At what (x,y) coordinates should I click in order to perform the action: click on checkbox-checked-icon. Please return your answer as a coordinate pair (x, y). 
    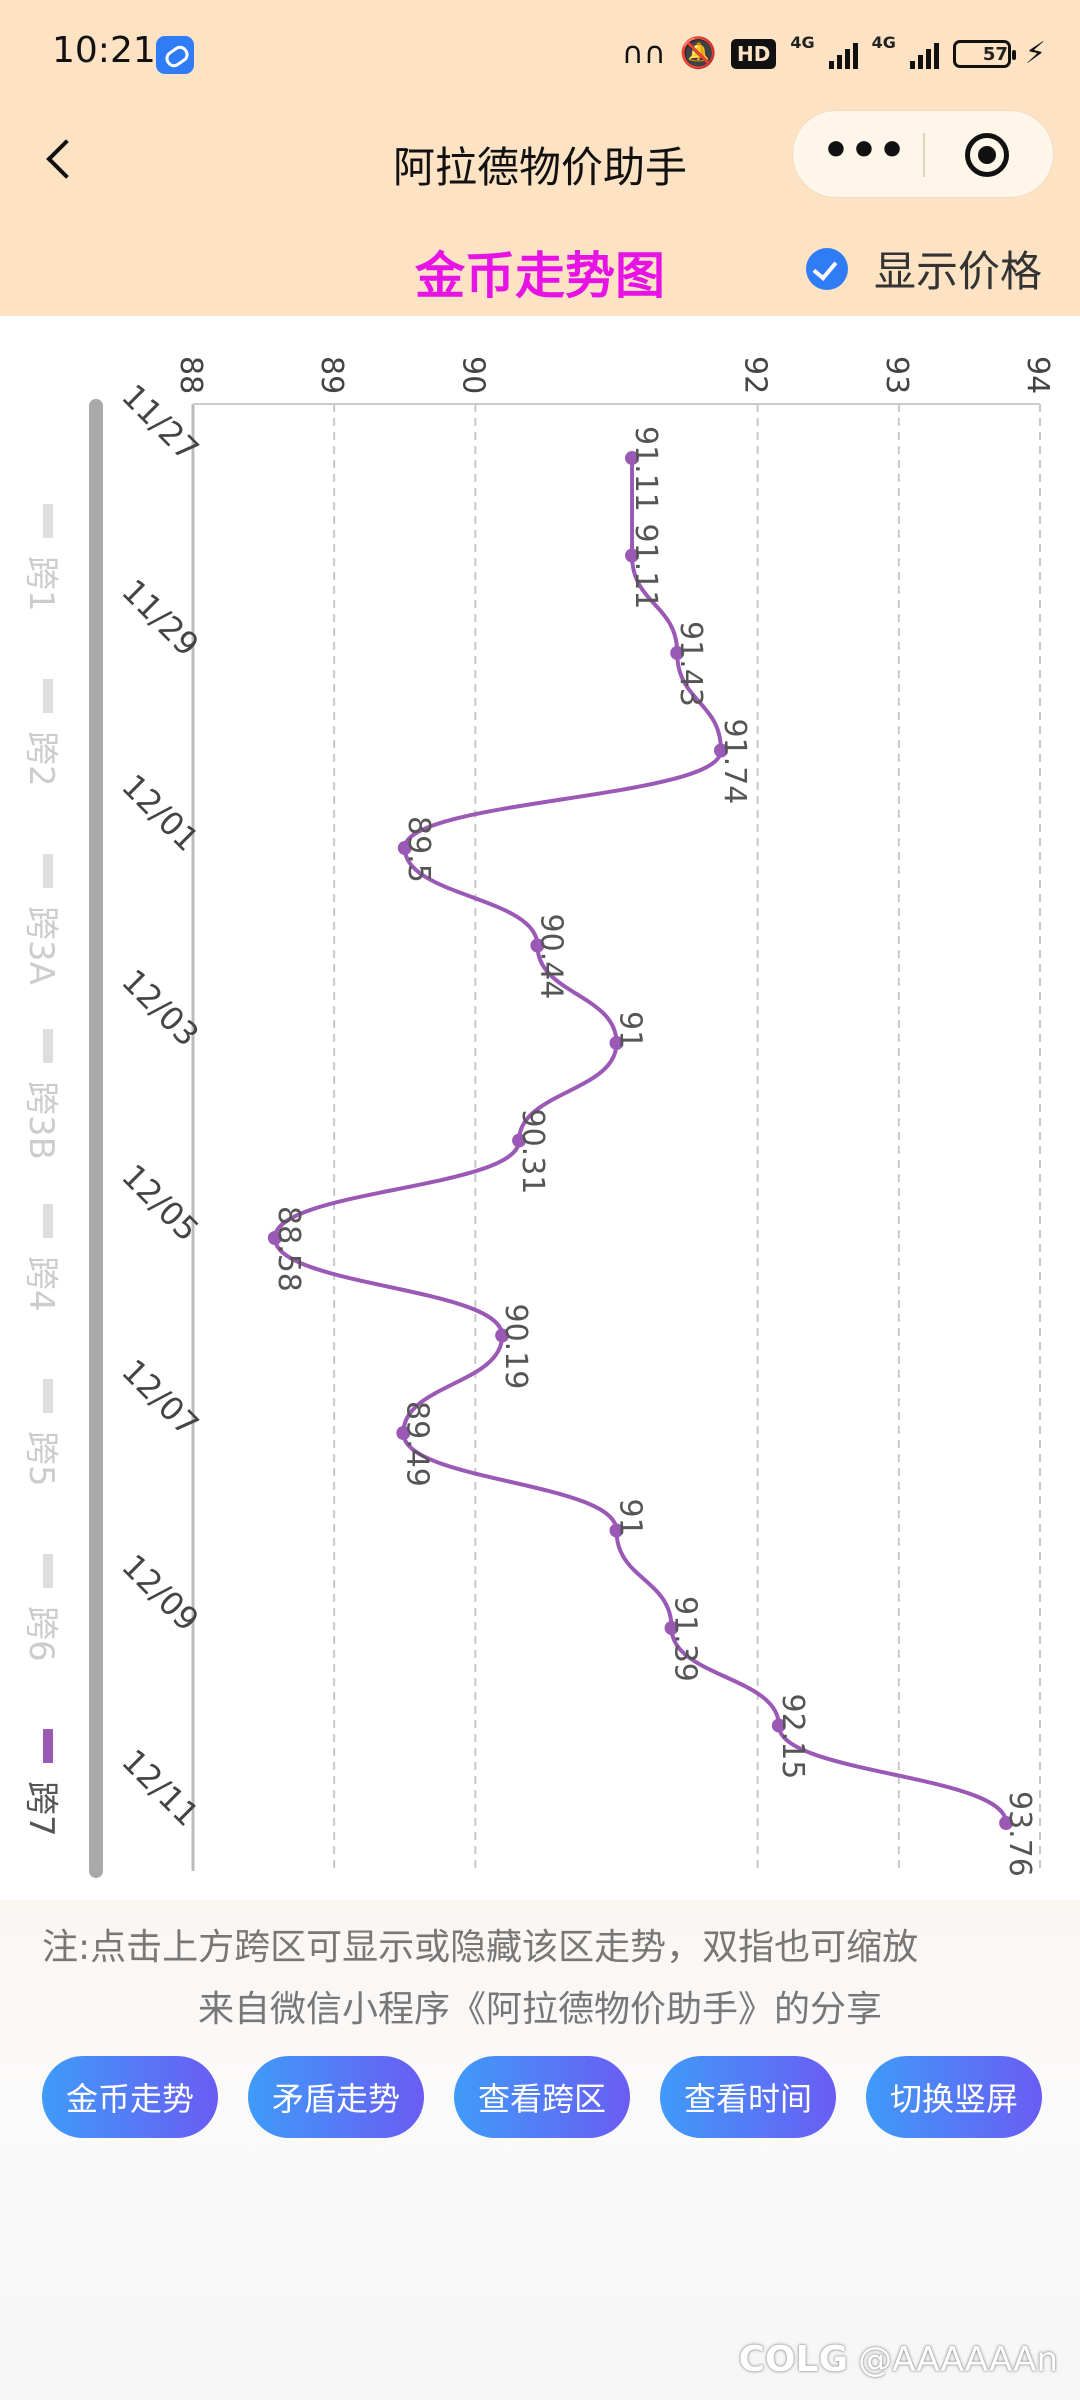
    Looking at the image, I should click on (827, 268).